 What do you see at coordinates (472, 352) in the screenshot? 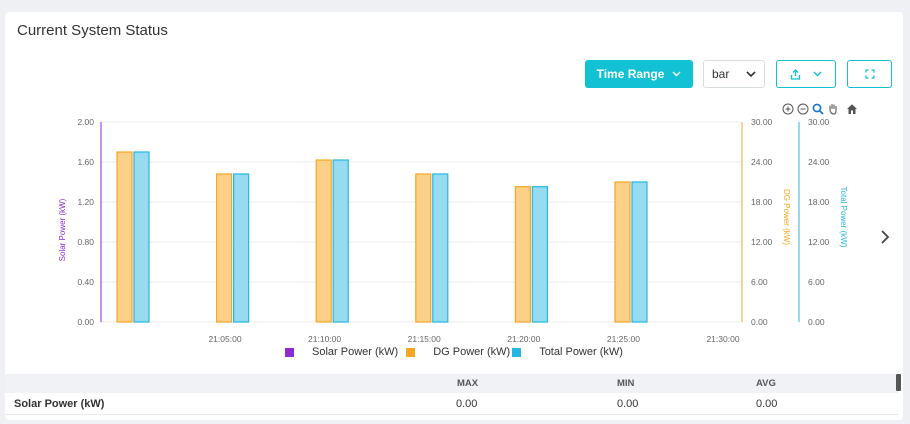
I see `legend-label-dg: DG Power (kW)` at bounding box center [472, 352].